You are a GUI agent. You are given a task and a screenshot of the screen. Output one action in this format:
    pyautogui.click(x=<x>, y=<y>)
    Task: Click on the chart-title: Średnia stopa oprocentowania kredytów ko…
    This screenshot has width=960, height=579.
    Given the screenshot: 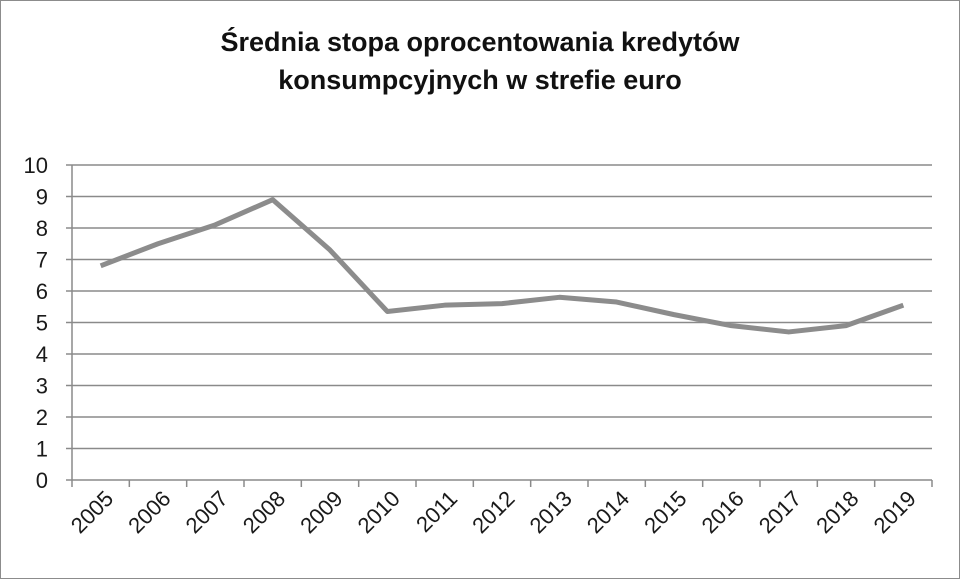 What is the action you would take?
    pyautogui.click(x=480, y=61)
    